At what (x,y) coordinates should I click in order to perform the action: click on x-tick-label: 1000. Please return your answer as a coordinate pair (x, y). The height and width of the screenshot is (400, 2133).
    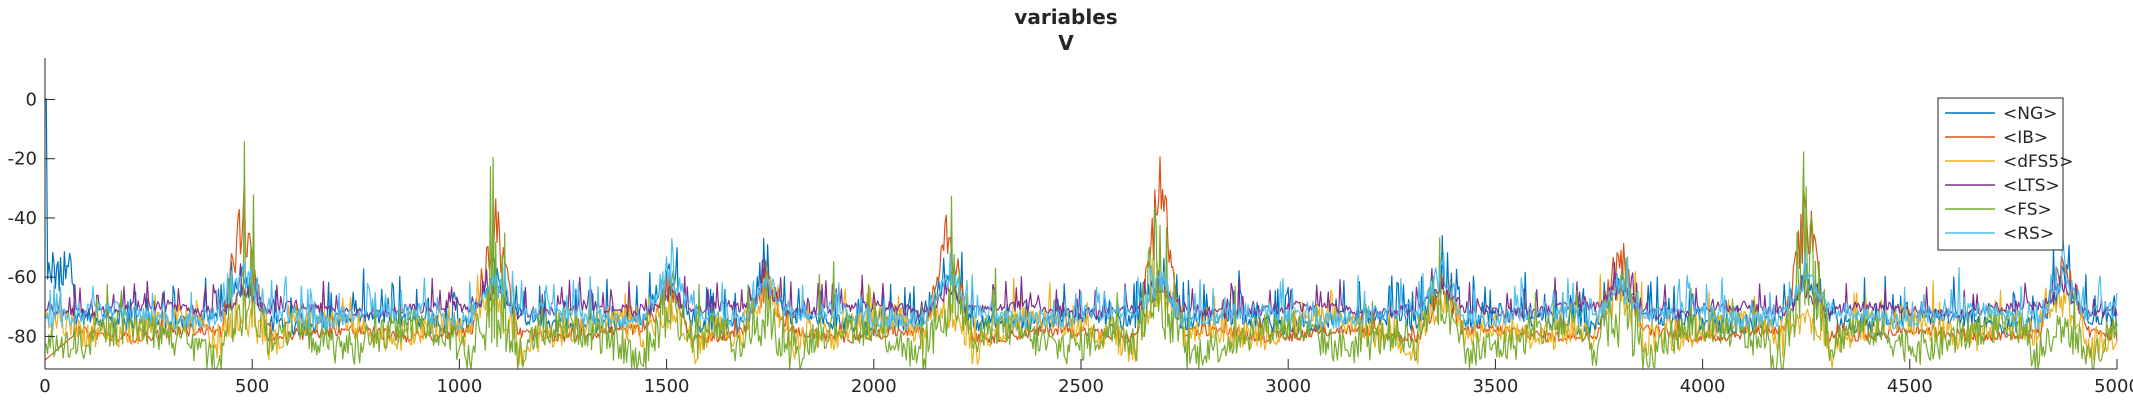
    Looking at the image, I should click on (459, 386).